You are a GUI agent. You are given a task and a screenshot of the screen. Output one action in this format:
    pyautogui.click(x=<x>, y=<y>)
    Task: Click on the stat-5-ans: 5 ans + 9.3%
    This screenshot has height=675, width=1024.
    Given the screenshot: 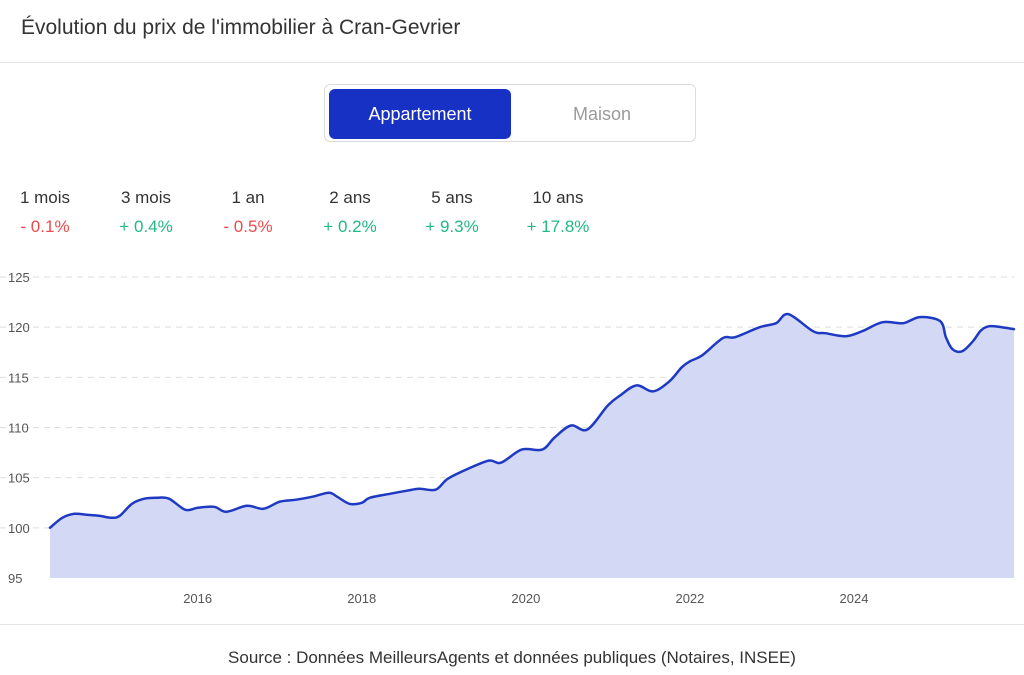 What is the action you would take?
    pyautogui.click(x=452, y=212)
    